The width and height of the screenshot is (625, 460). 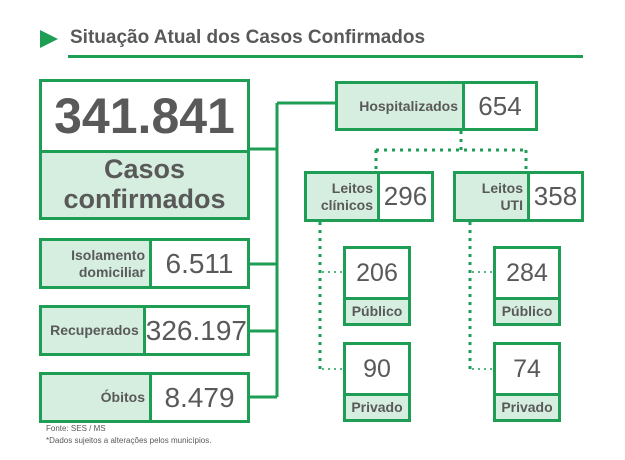 I want to click on page-title: Situação Atual dos Casos Confirmados, so click(x=248, y=37).